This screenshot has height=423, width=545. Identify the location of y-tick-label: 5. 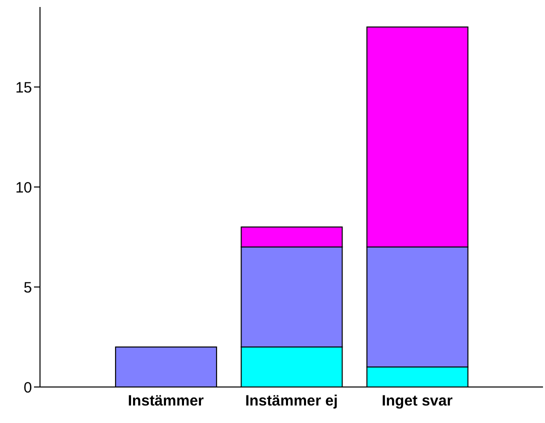
(28, 287).